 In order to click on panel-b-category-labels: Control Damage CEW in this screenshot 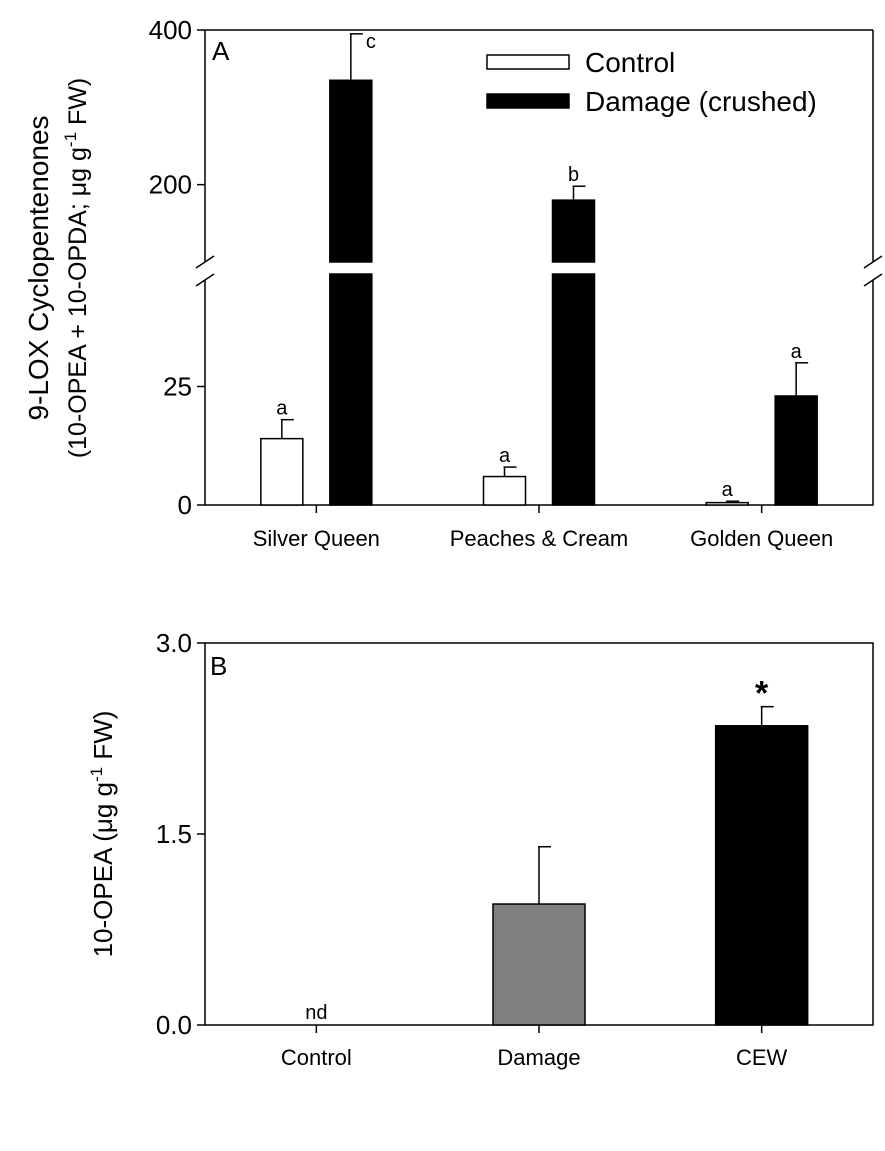, I will do `click(534, 1047)`.